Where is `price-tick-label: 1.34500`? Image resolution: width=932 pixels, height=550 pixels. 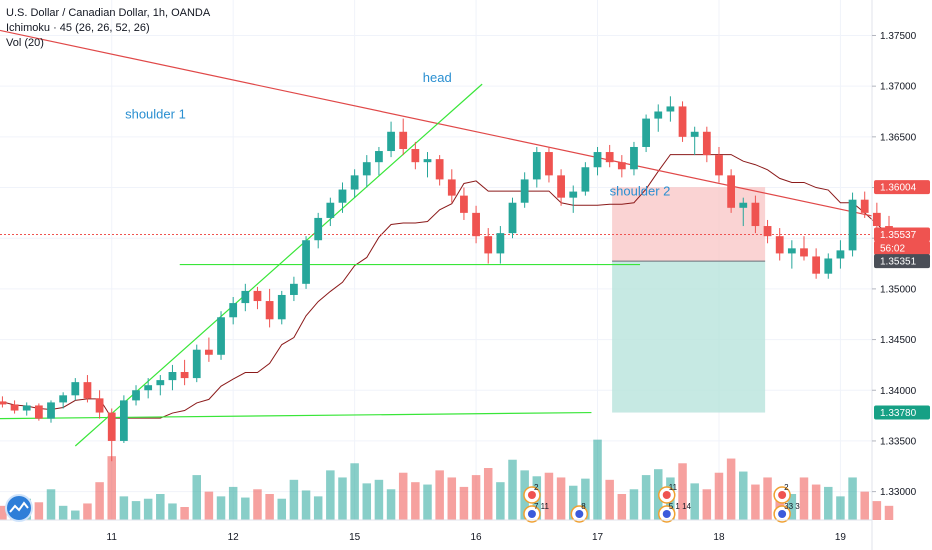
price-tick-label: 1.34500 is located at coordinates (898, 340).